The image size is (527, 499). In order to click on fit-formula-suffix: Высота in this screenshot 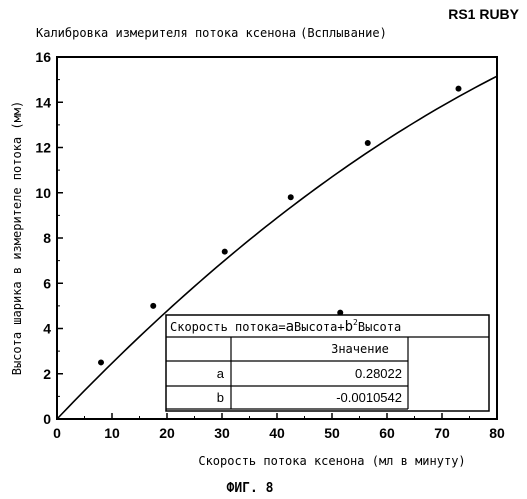, I will do `click(379, 327)`.